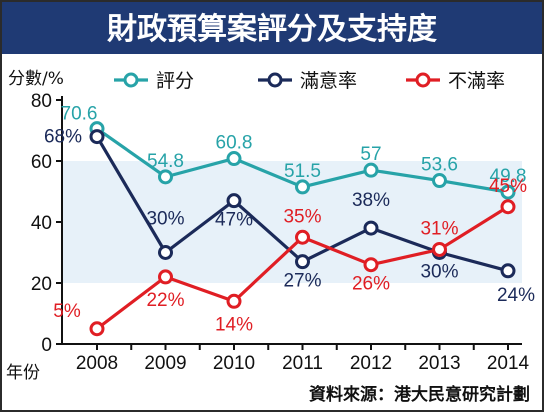 The height and width of the screenshot is (412, 544). I want to click on x-tick-label: 2012, so click(371, 363).